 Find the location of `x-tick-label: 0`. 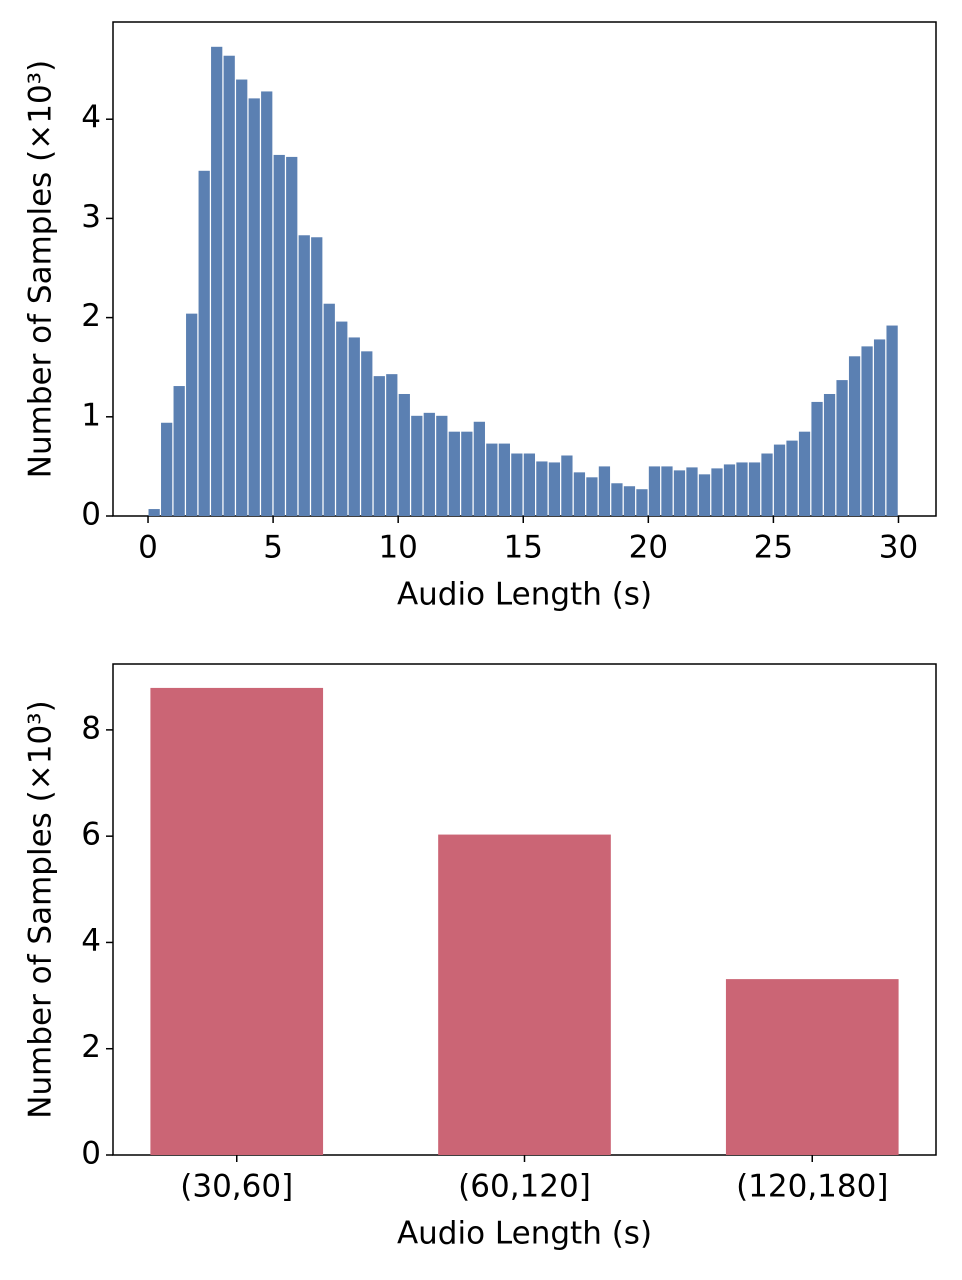

x-tick-label: 0 is located at coordinates (148, 548).